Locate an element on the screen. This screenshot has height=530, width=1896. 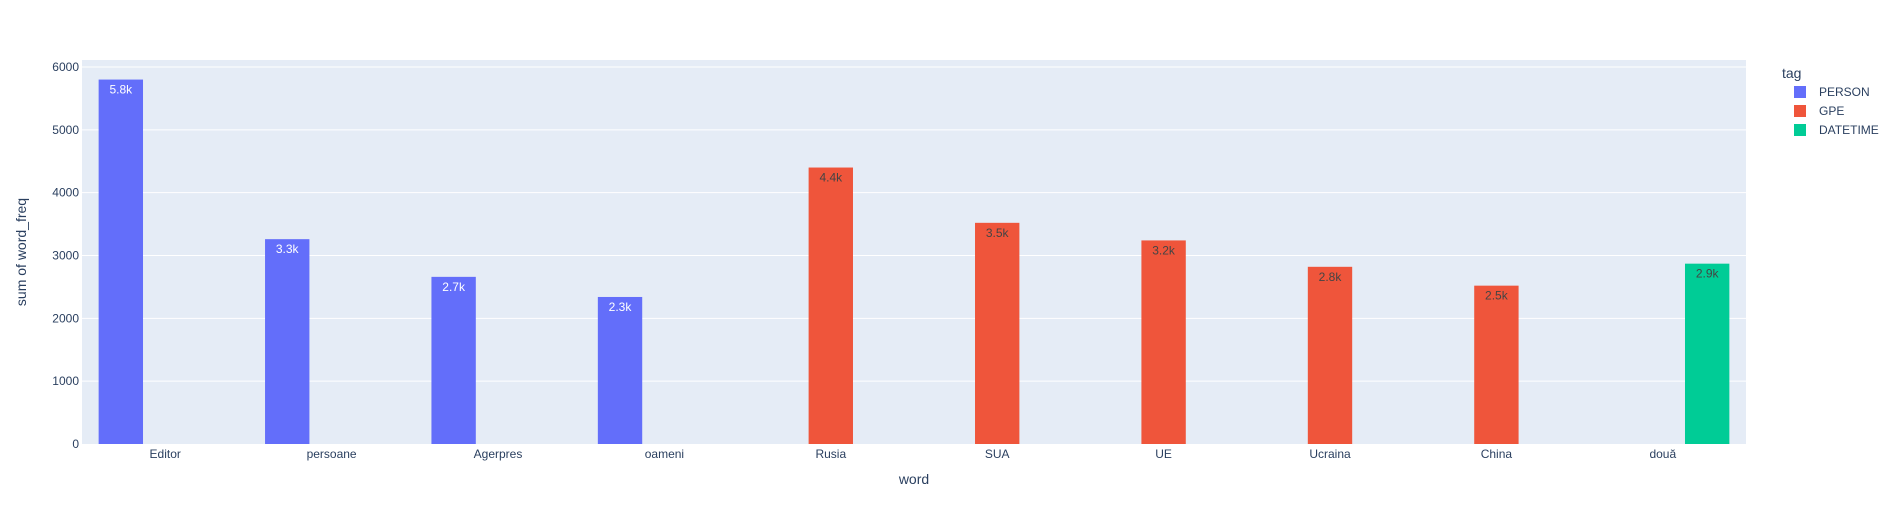
bar-value-label: 2.8k is located at coordinates (1331, 277).